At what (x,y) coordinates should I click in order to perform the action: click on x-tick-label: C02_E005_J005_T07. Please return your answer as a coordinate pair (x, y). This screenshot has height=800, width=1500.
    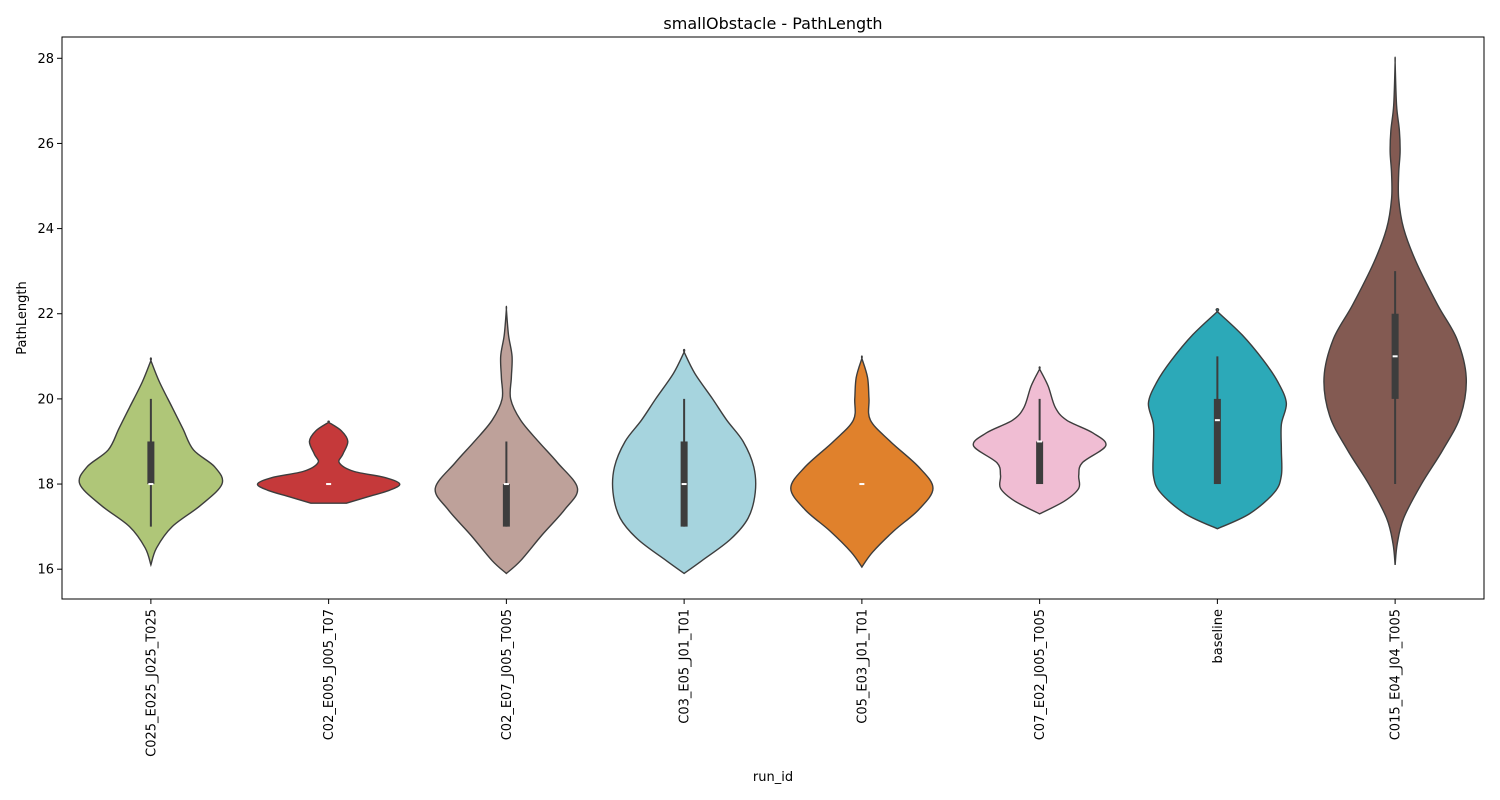
    Looking at the image, I should click on (329, 674).